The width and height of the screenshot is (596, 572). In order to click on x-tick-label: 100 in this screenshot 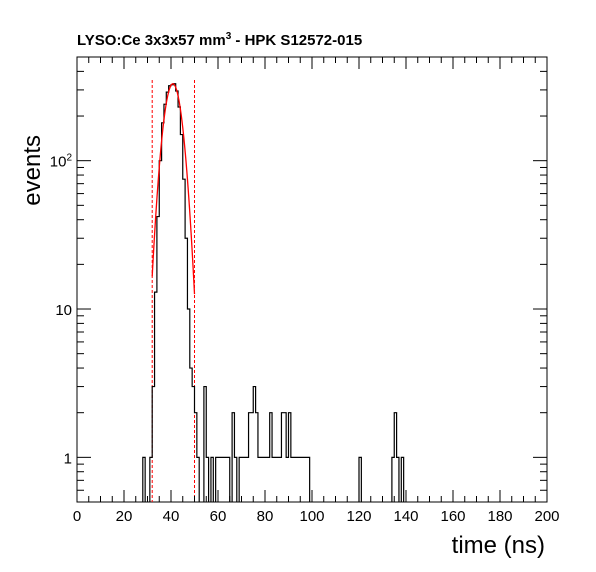, I will do `click(311, 516)`.